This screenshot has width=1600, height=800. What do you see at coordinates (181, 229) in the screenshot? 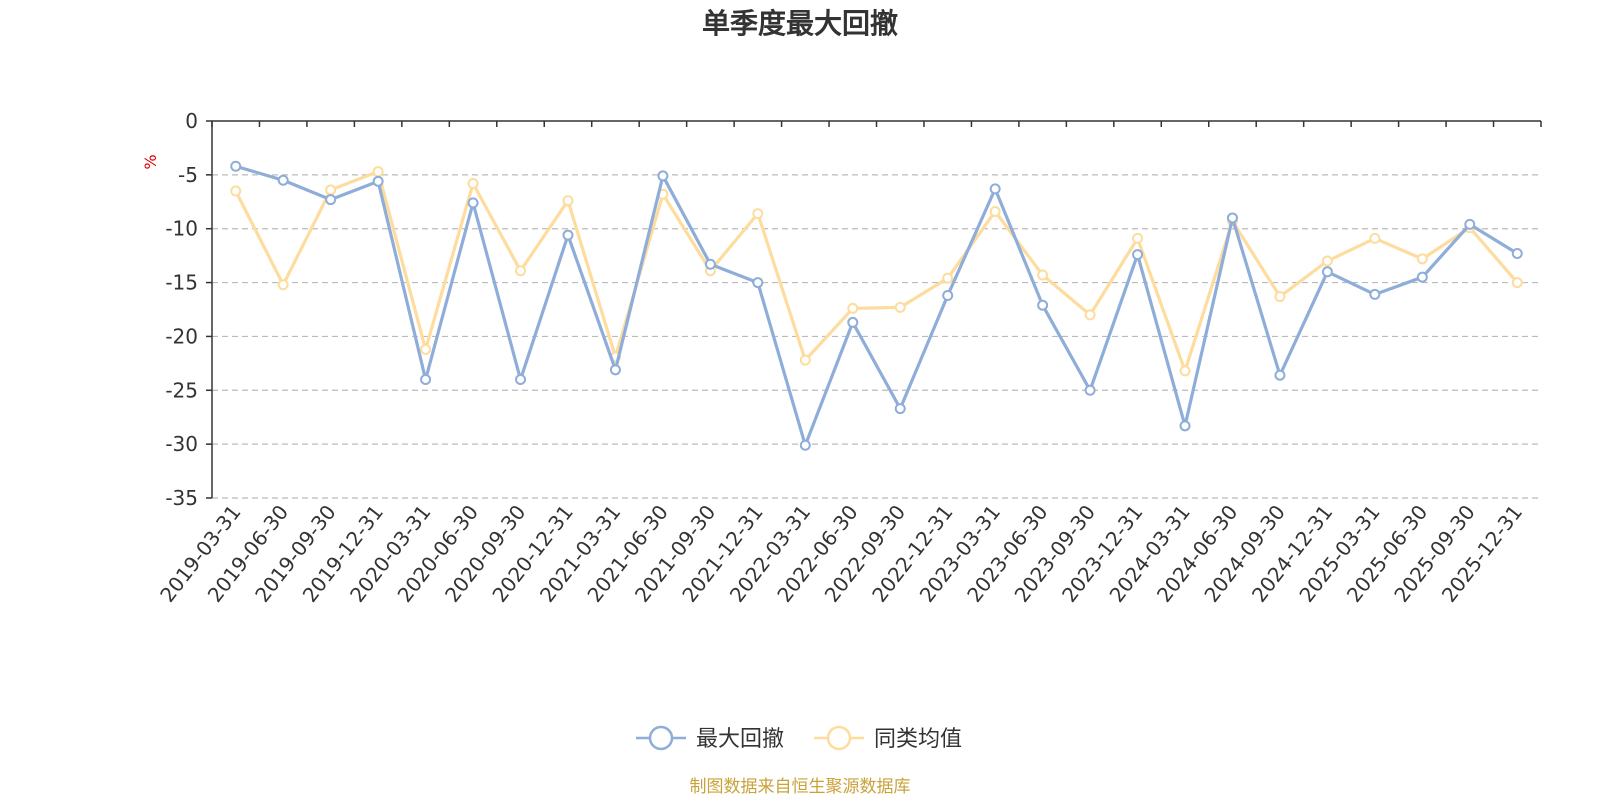
I see `y-tick-label: -10` at bounding box center [181, 229].